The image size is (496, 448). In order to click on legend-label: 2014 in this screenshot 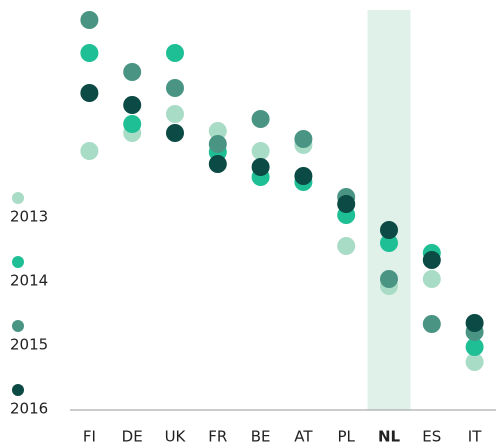, I will do `click(29, 281)`.